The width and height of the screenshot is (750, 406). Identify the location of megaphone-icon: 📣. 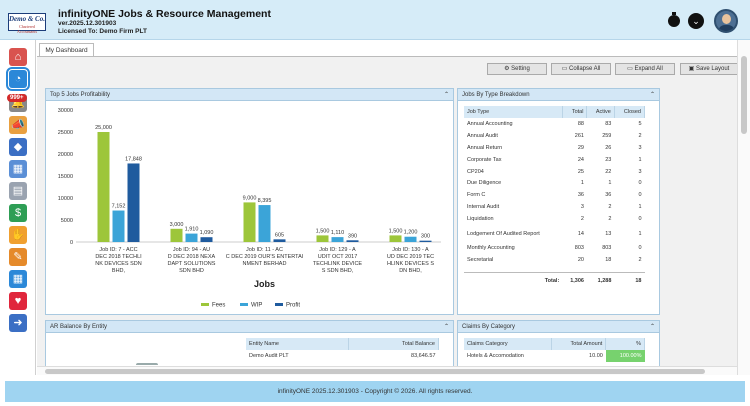
(18, 125).